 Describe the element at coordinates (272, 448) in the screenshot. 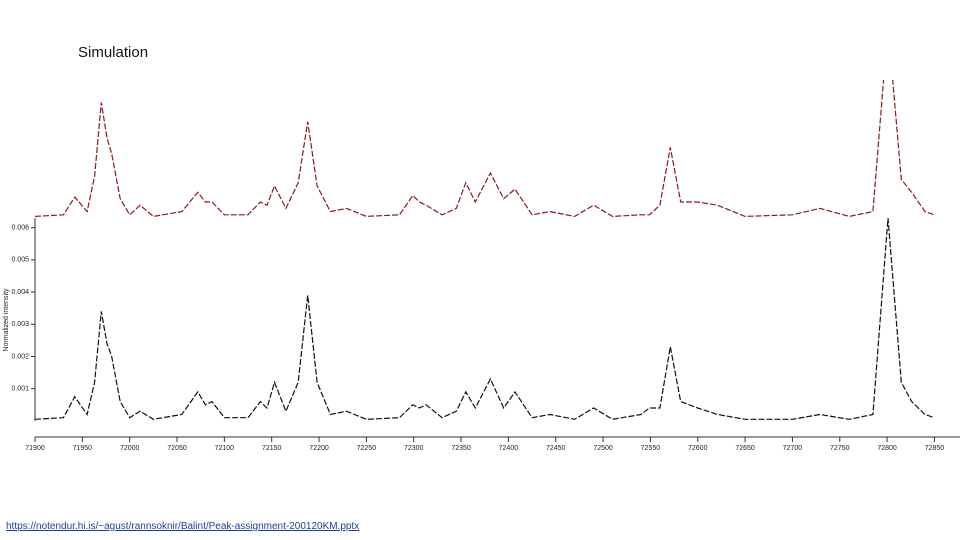

I see `x-tick-label: 72150` at that location.